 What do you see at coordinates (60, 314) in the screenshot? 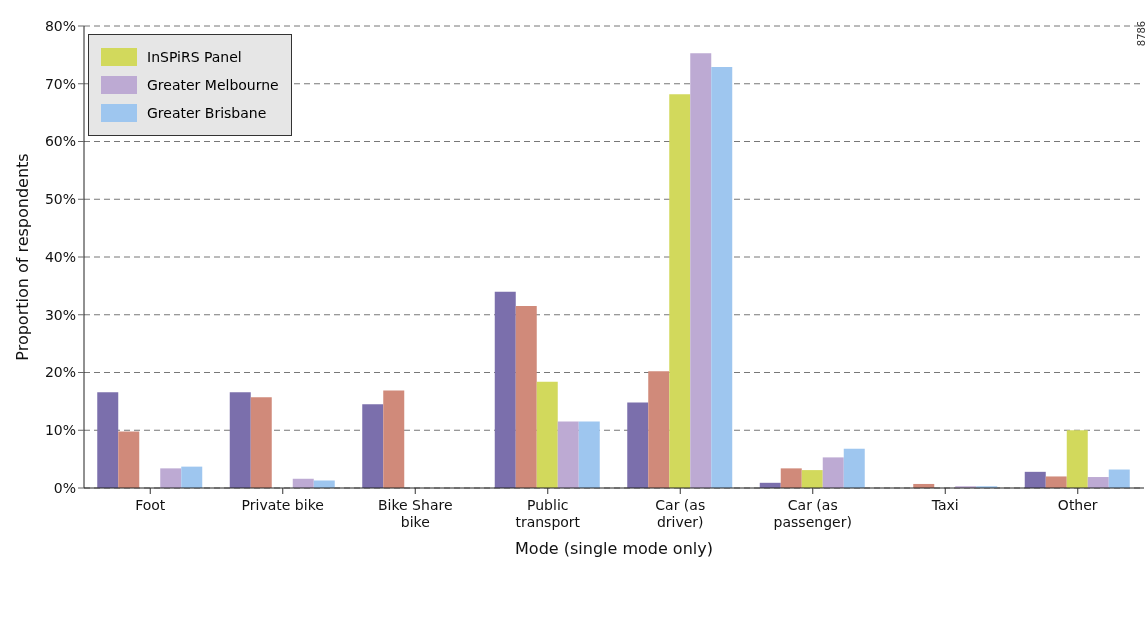
I see `y-tick-label: 30%` at bounding box center [60, 314].